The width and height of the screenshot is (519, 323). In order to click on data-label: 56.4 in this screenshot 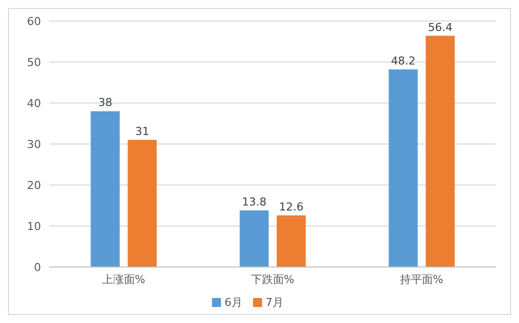, I will do `click(440, 27)`.